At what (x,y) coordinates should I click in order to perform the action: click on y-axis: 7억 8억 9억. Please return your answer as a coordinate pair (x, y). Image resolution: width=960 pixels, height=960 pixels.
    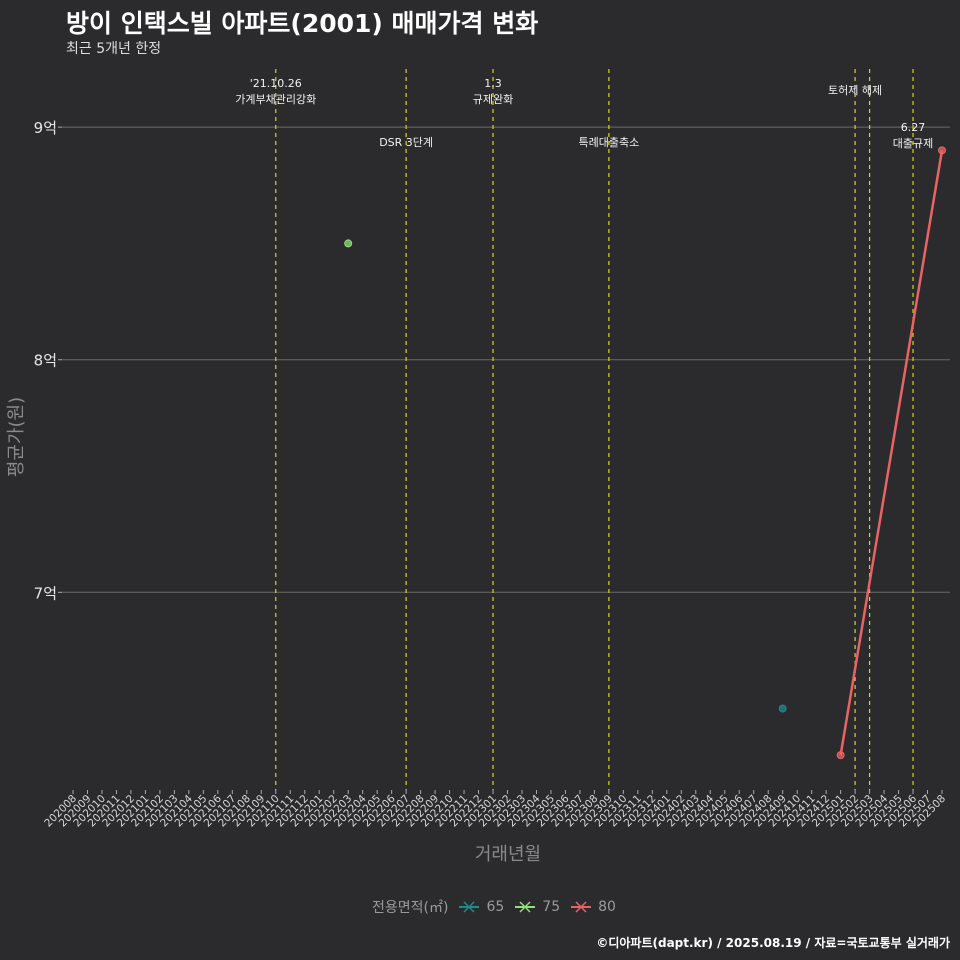
    Looking at the image, I should click on (48, 360).